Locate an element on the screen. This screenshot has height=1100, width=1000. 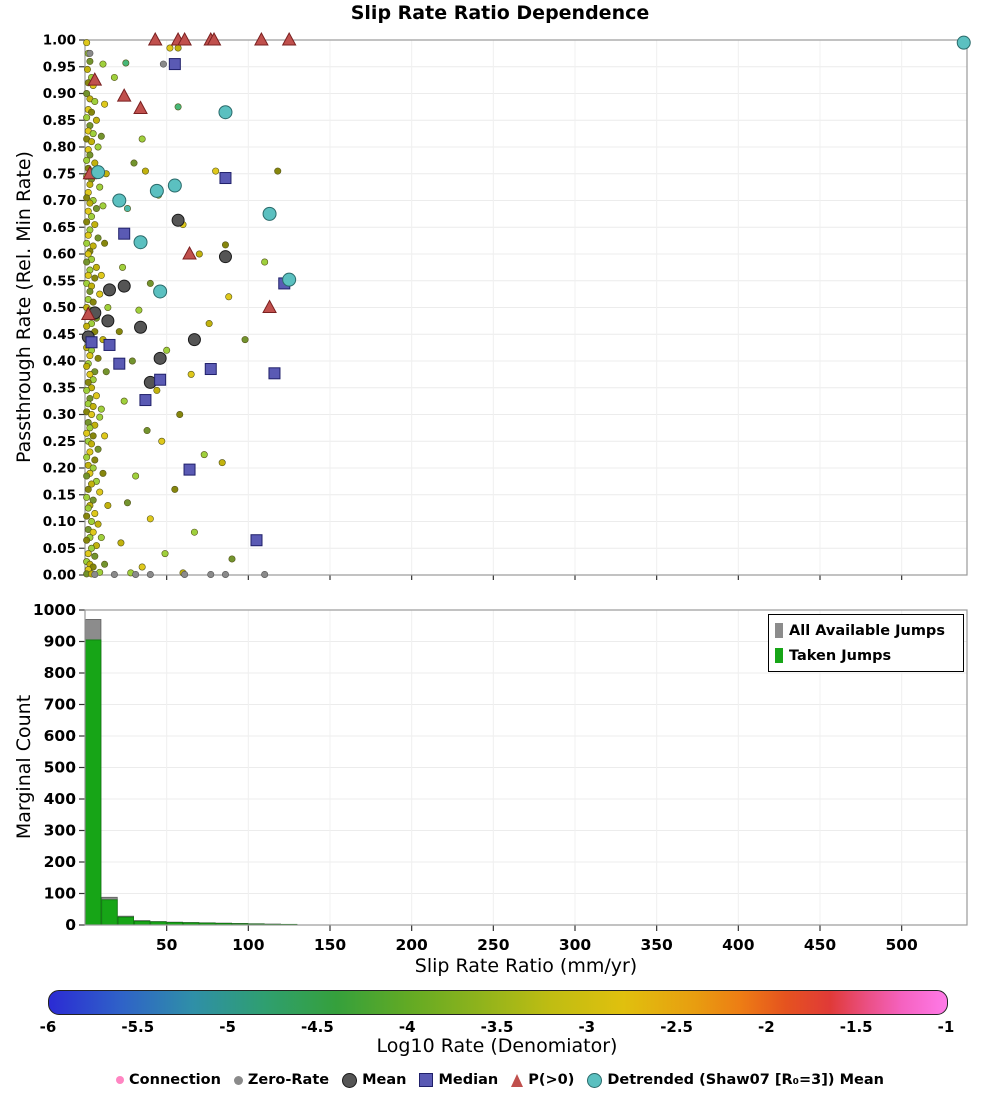
hist-y-tick-label: 1000 is located at coordinates (54, 610).